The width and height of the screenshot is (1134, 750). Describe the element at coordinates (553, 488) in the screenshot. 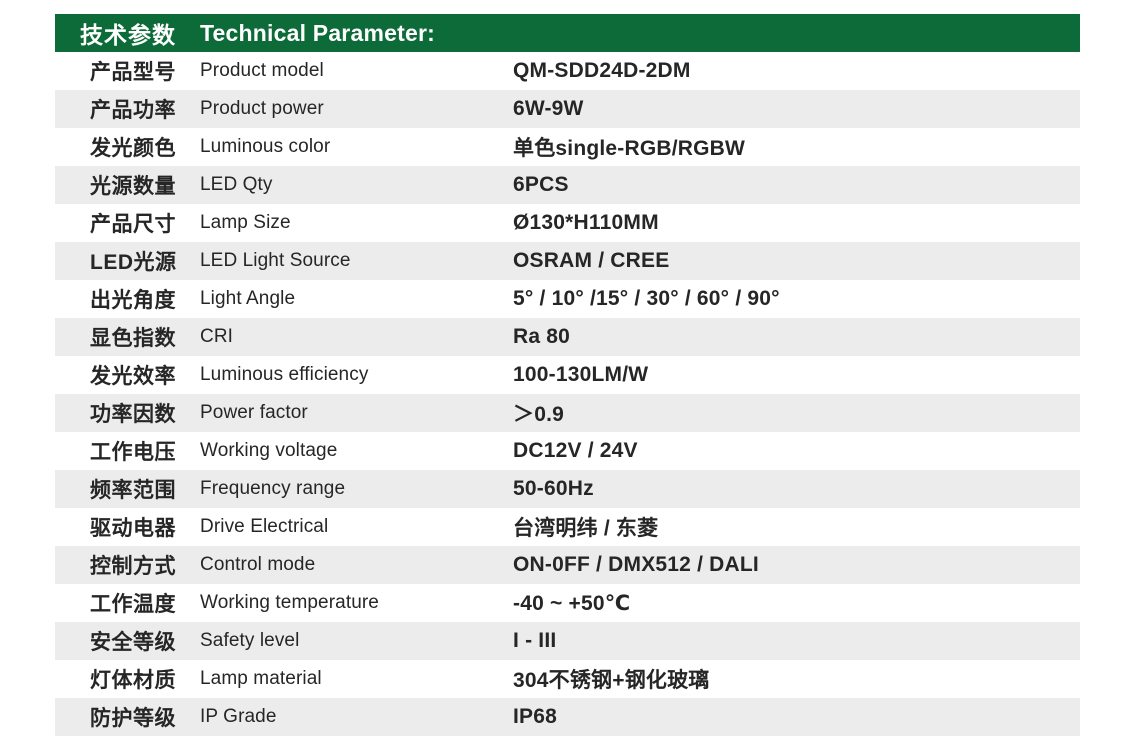

I see `spec-value: 50-60Hz` at that location.